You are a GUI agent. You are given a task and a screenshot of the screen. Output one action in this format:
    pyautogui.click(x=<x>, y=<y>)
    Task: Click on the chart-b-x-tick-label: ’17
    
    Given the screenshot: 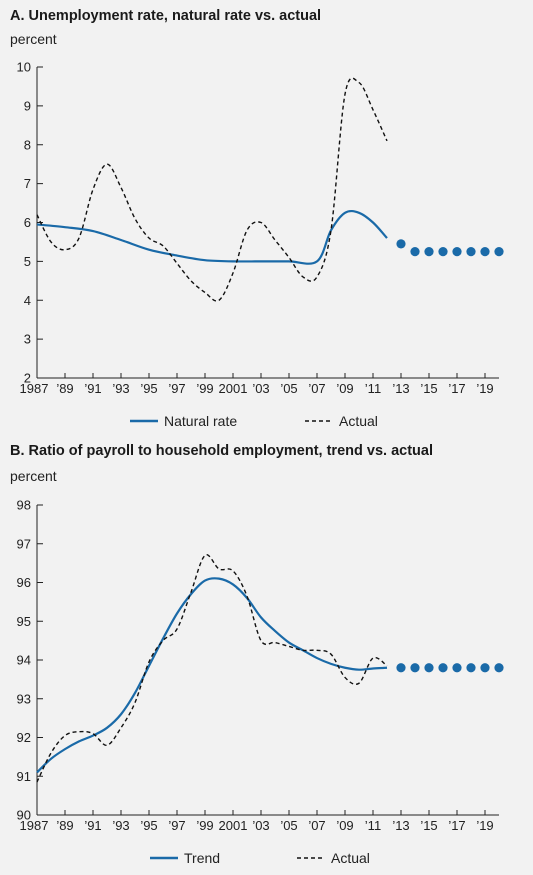 What is the action you would take?
    pyautogui.click(x=456, y=825)
    